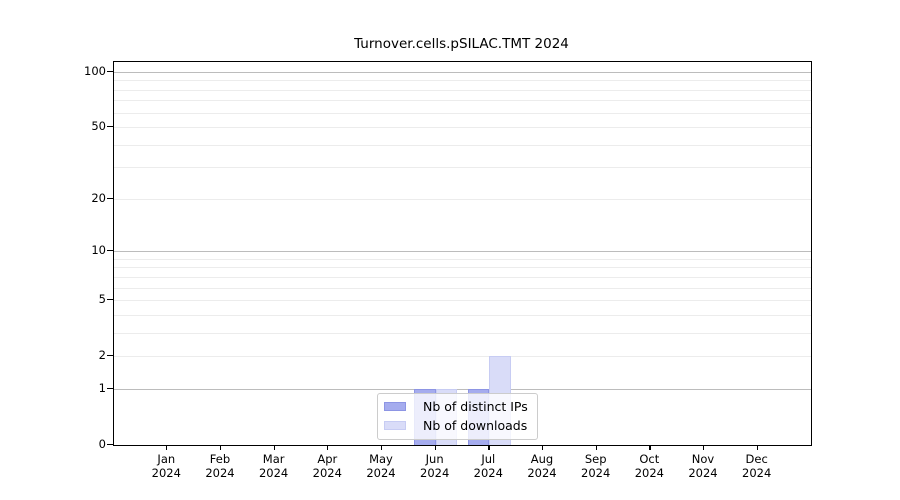 The height and width of the screenshot is (500, 900). Describe the element at coordinates (475, 425) in the screenshot. I see `legend-label-downloads: Nb of downloads` at that location.